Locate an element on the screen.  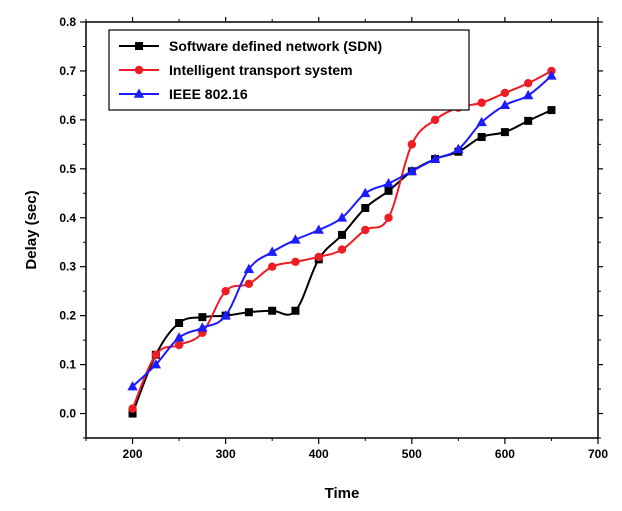
y-tick-label: 0.7 is located at coordinates (67, 71).